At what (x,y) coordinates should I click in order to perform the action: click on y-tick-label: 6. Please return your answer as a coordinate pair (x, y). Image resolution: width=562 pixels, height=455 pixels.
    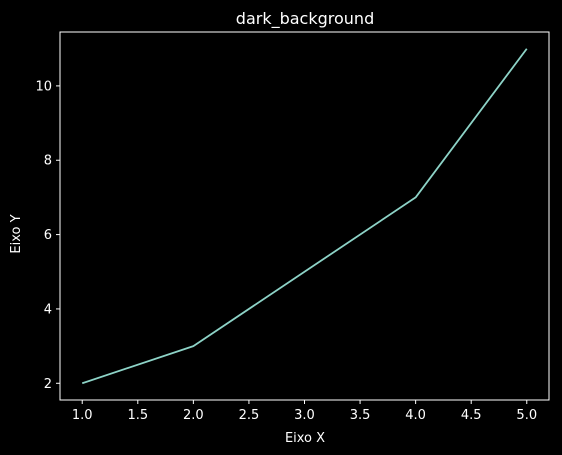
    Looking at the image, I should click on (48, 235).